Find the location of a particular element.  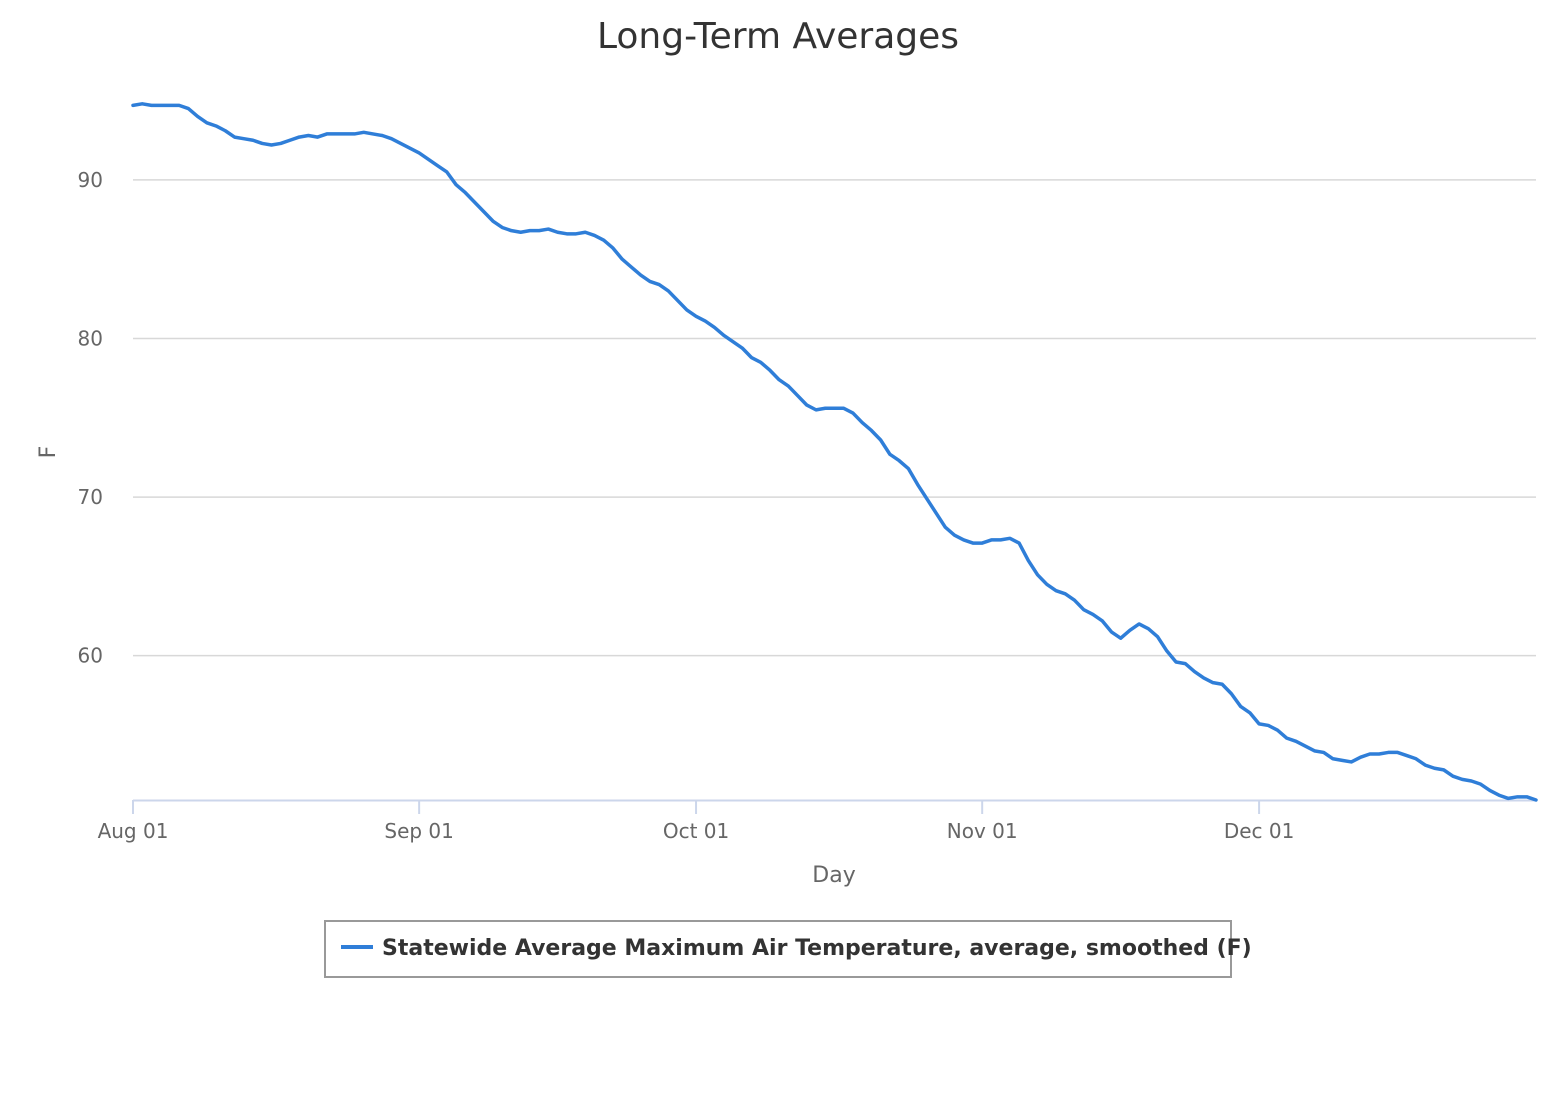

y-axis-title: F is located at coordinates (48, 452).